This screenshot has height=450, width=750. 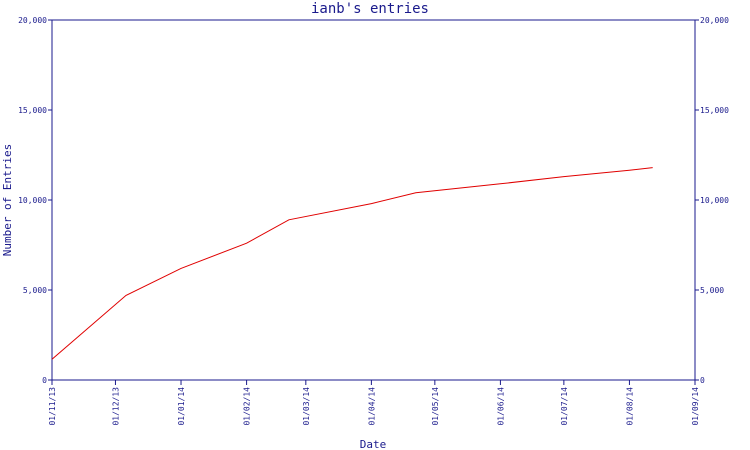 What do you see at coordinates (115, 406) in the screenshot?
I see `x-tick-label: 01/12/13` at bounding box center [115, 406].